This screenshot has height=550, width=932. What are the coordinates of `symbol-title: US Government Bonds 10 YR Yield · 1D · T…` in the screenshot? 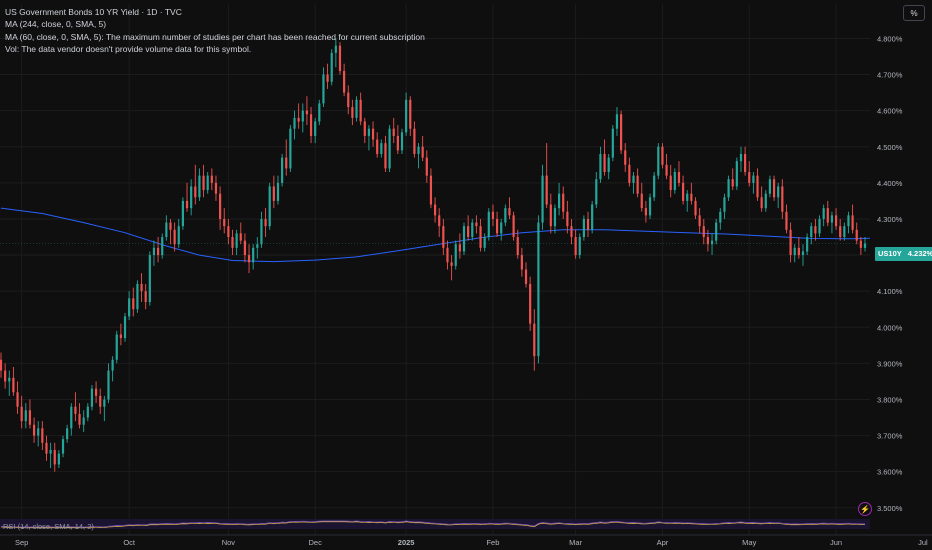 It's located at (93, 12).